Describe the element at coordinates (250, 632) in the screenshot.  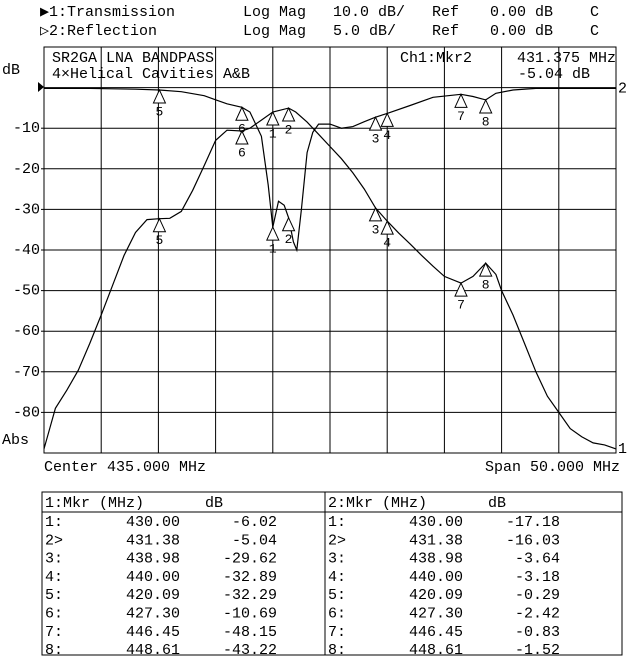
I see `table-cell: -48.15` at that location.